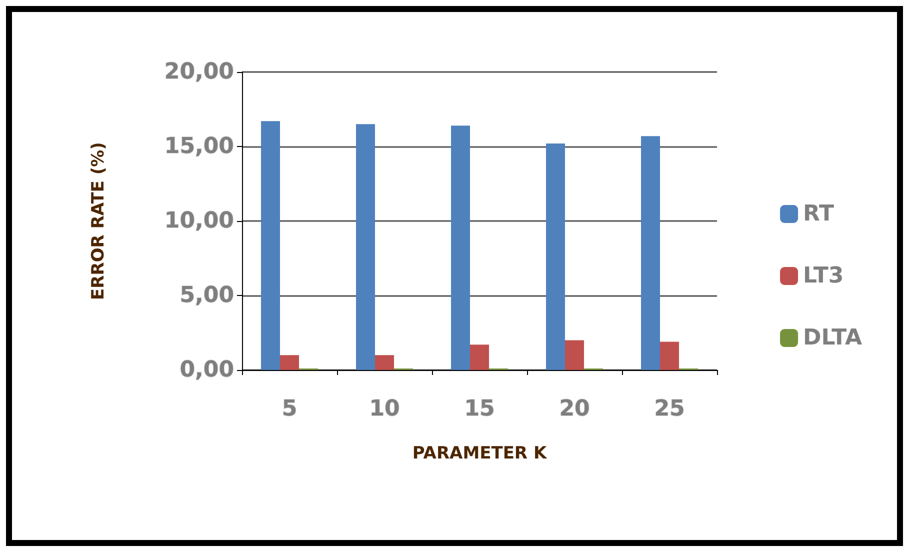  What do you see at coordinates (199, 146) in the screenshot?
I see `y-tick-label: 15,00` at bounding box center [199, 146].